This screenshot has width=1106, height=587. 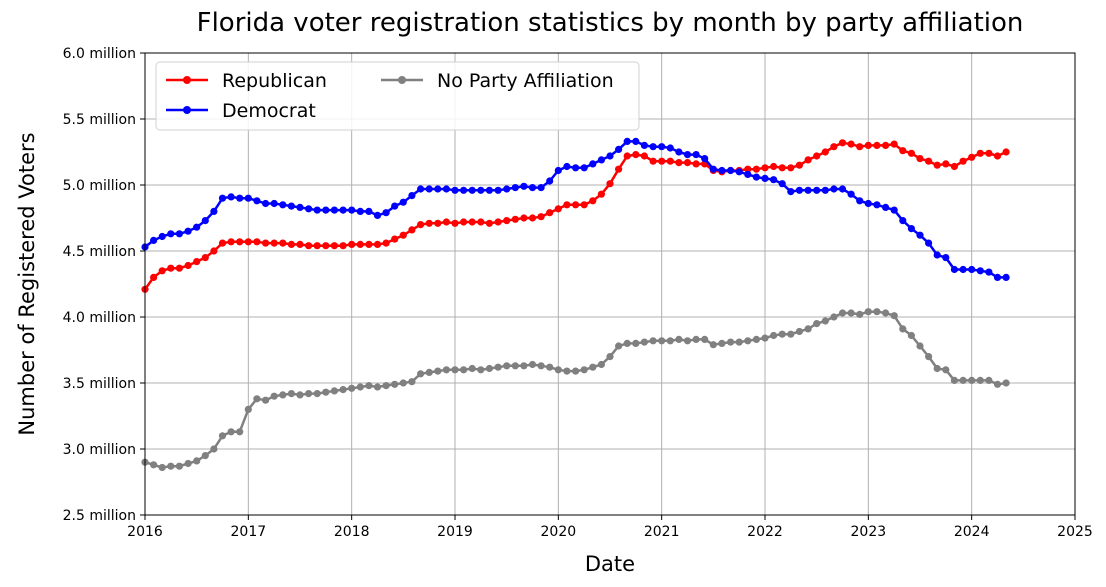 I want to click on legend-marker-republican, so click(x=187, y=80).